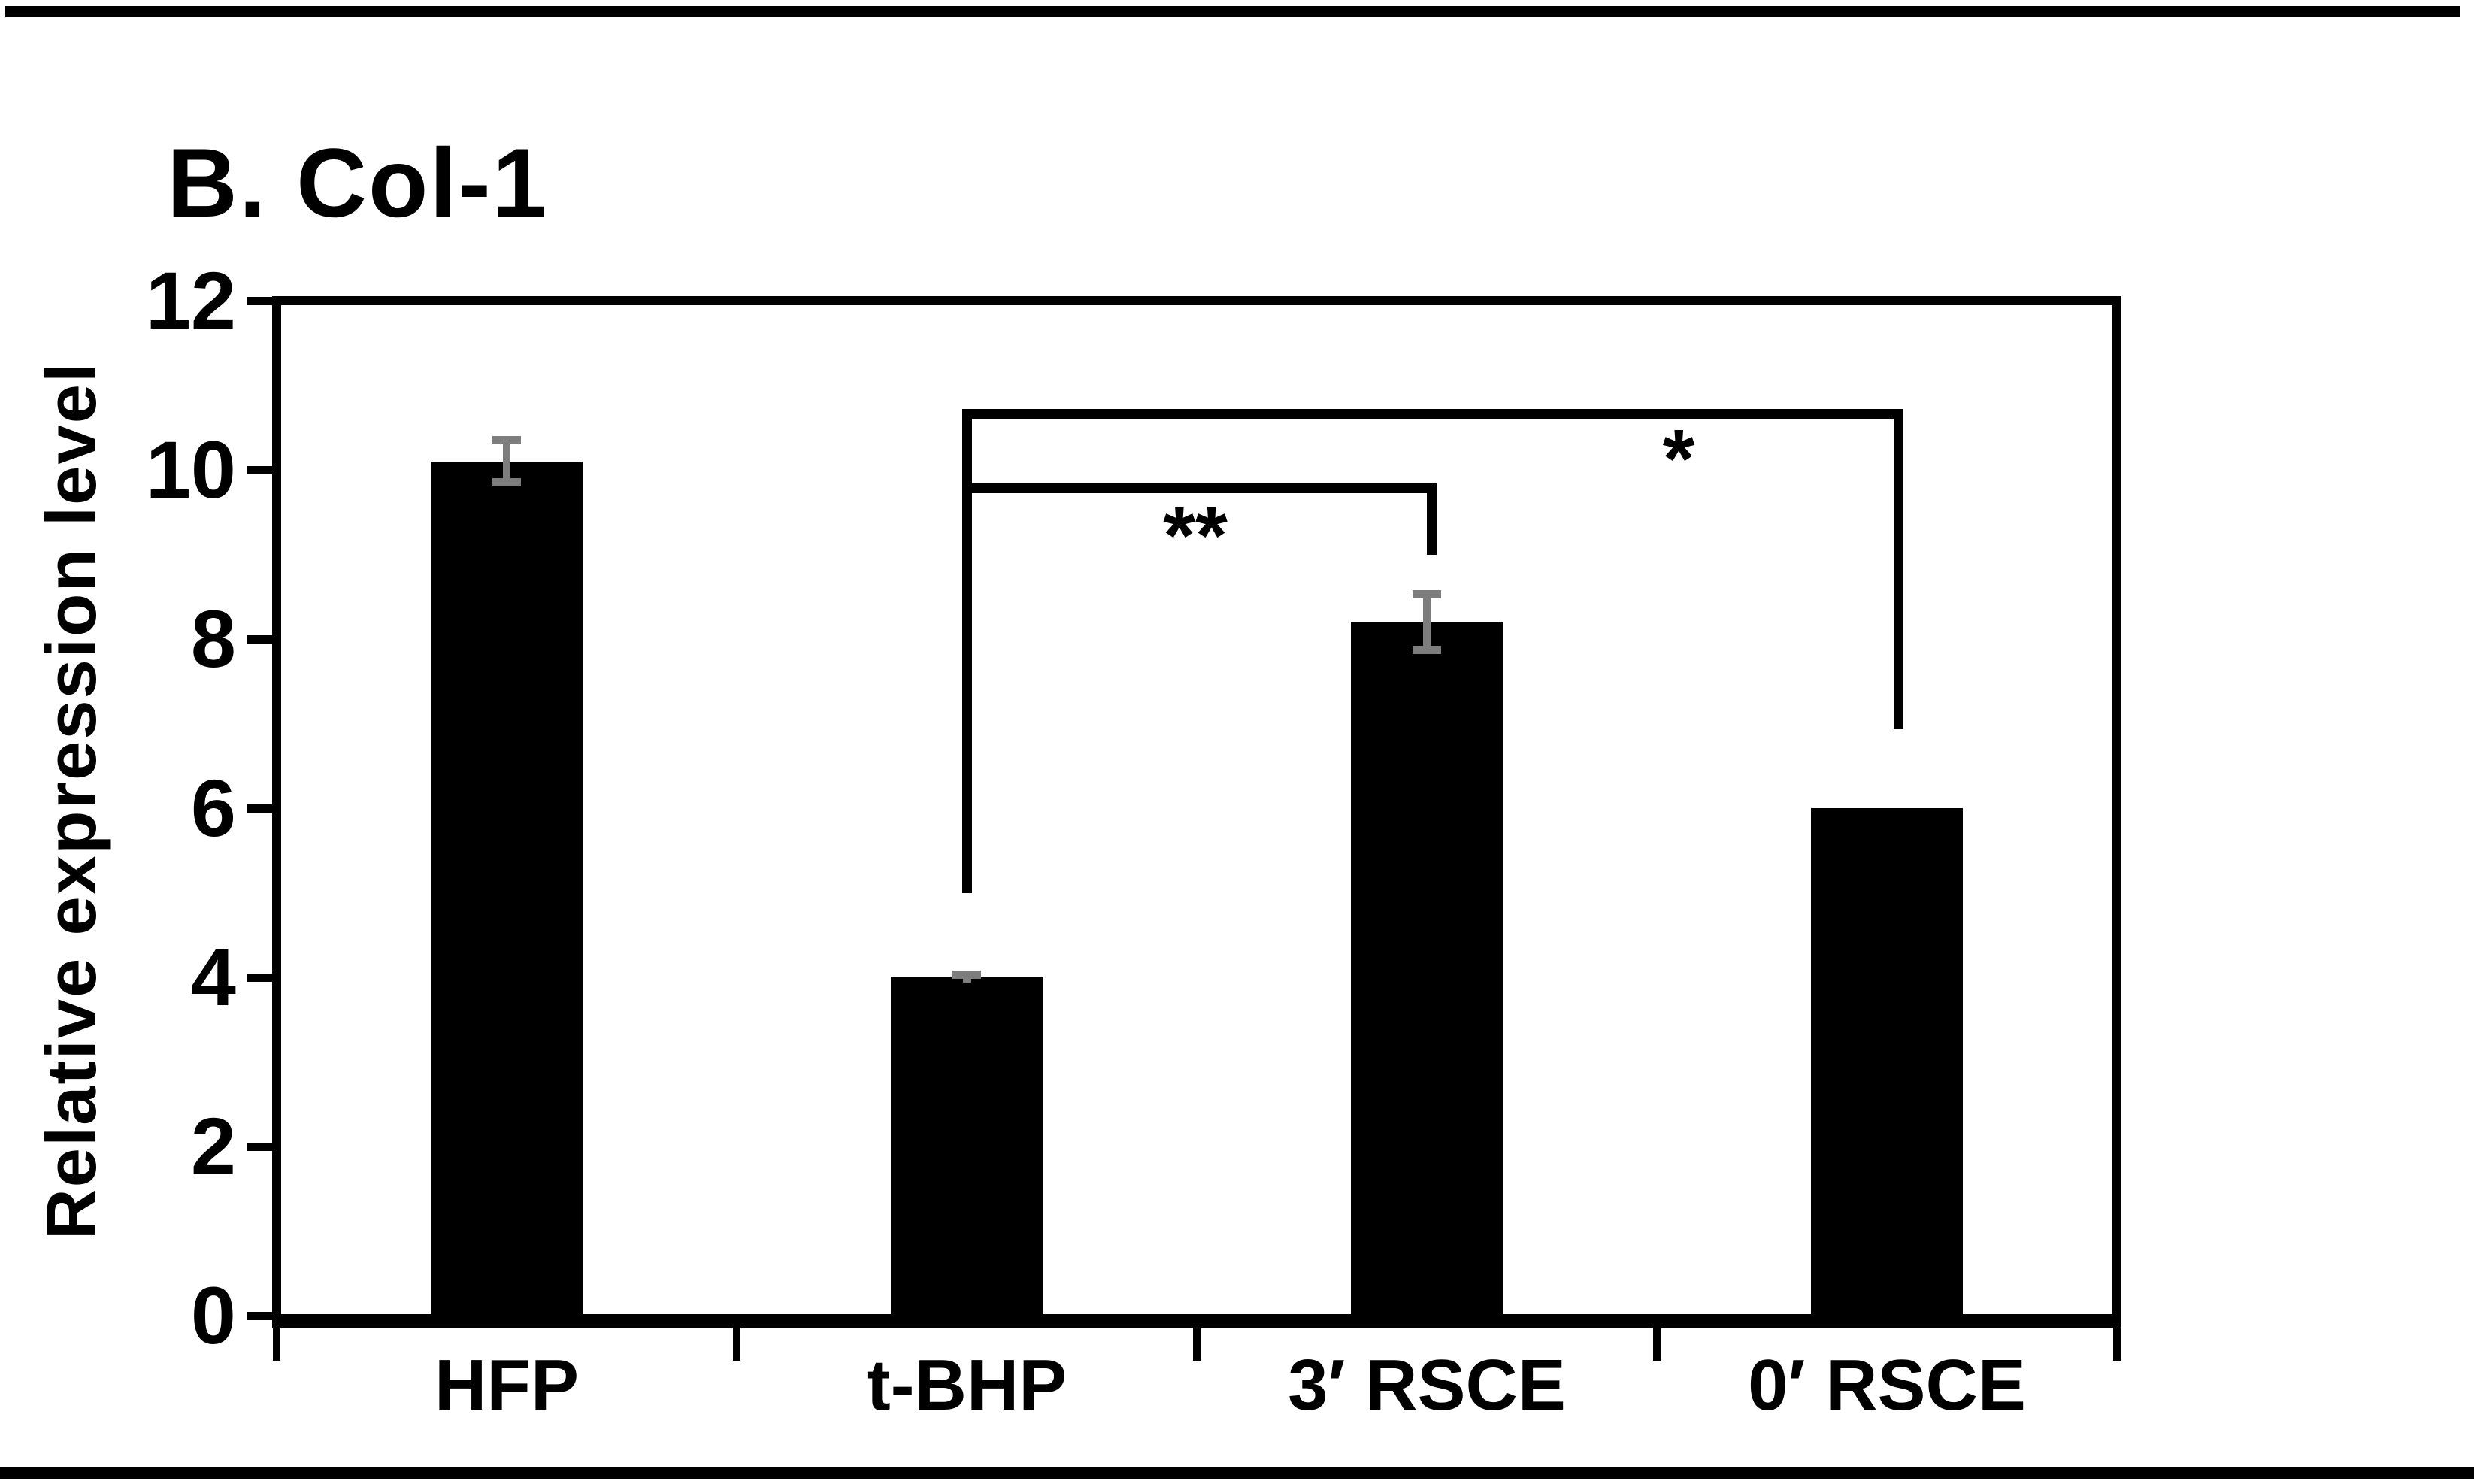 The image size is (2474, 1484). Describe the element at coordinates (967, 1145) in the screenshot. I see `bar-t-BHP` at that location.